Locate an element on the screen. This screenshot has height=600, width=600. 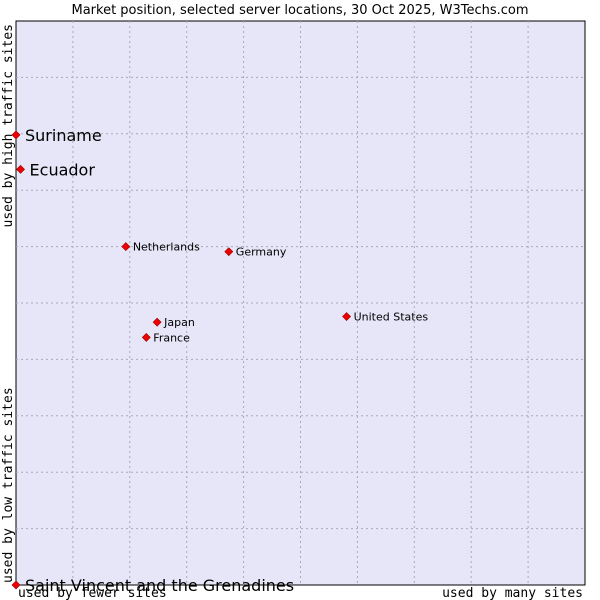
x-axis-label-left: used by fewer sites is located at coordinates (92, 593).